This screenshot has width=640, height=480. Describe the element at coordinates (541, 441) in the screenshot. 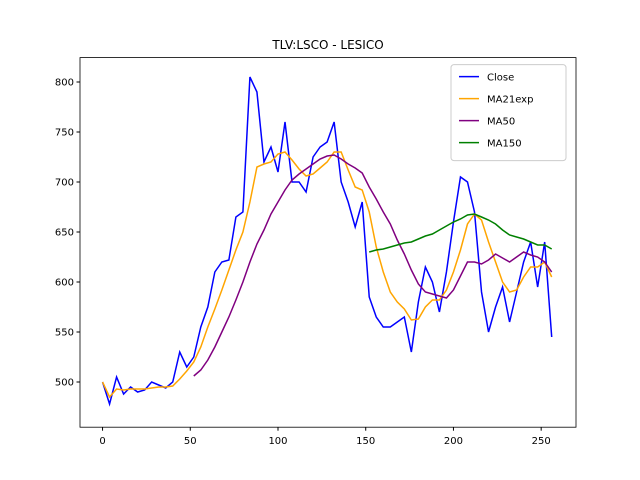

I see `x-tick-label: 250` at that location.